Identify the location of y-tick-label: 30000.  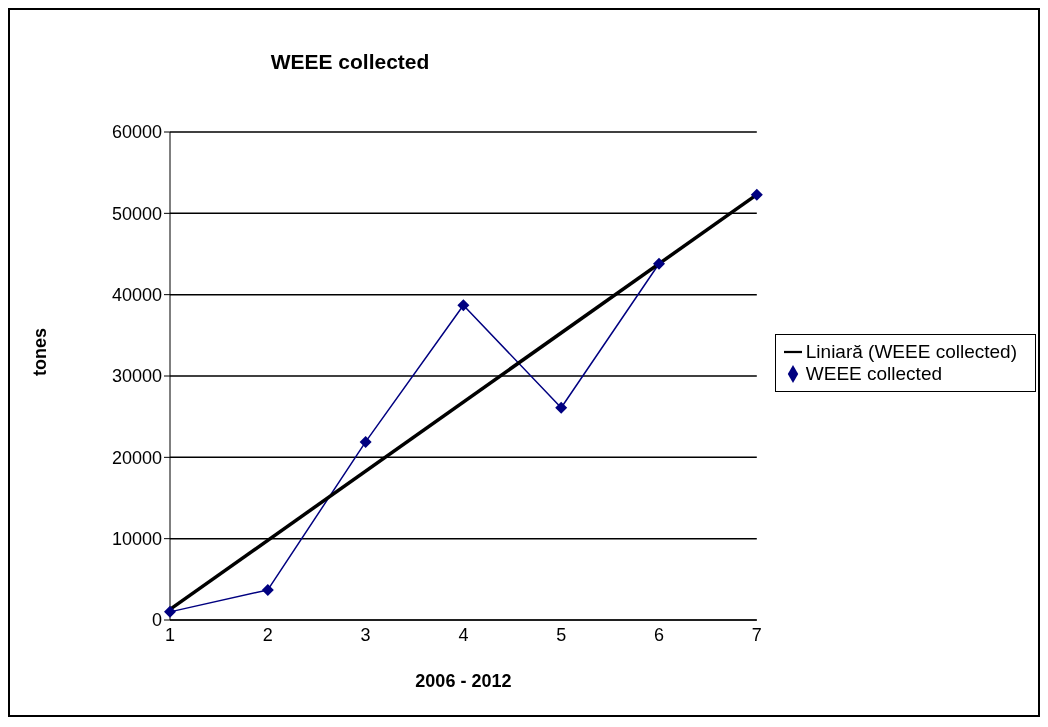
(136, 376).